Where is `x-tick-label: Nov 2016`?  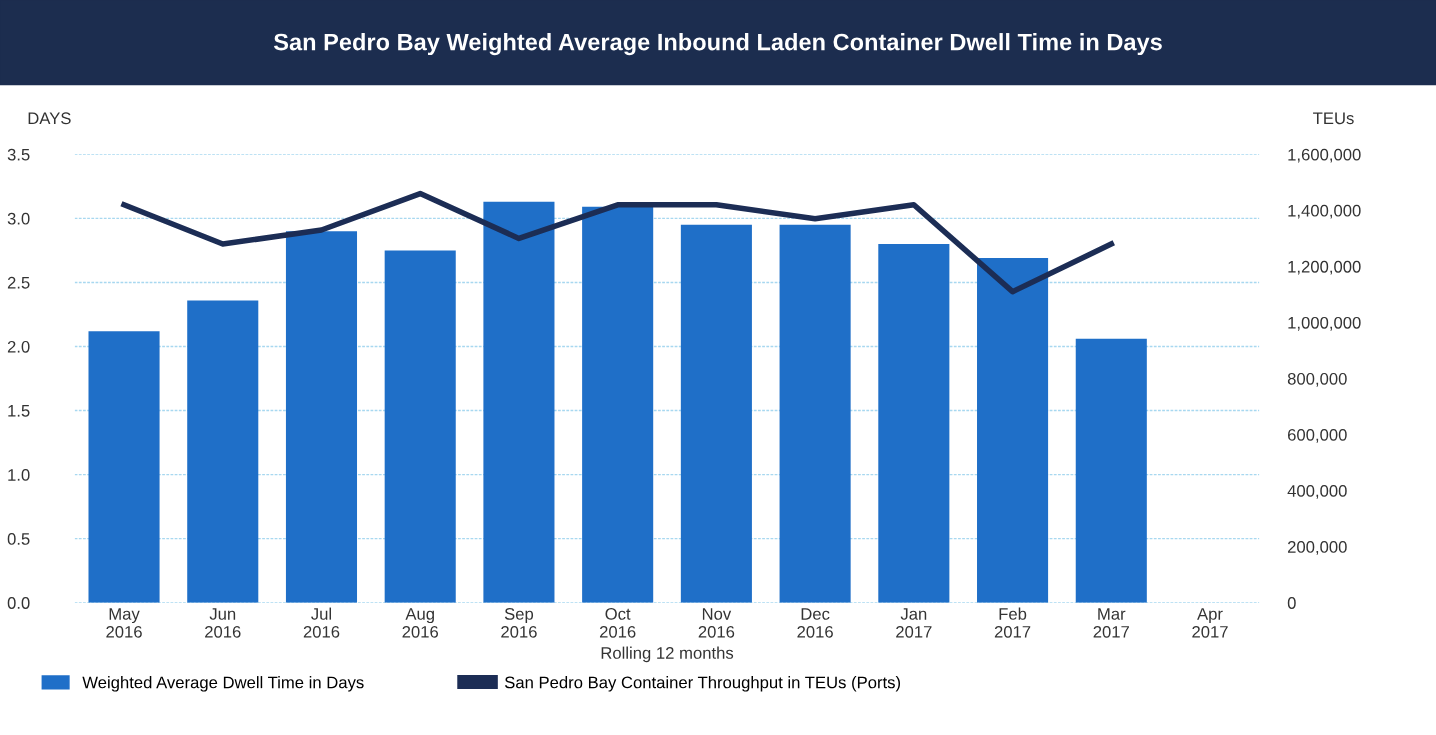 x-tick-label: Nov 2016 is located at coordinates (716, 623).